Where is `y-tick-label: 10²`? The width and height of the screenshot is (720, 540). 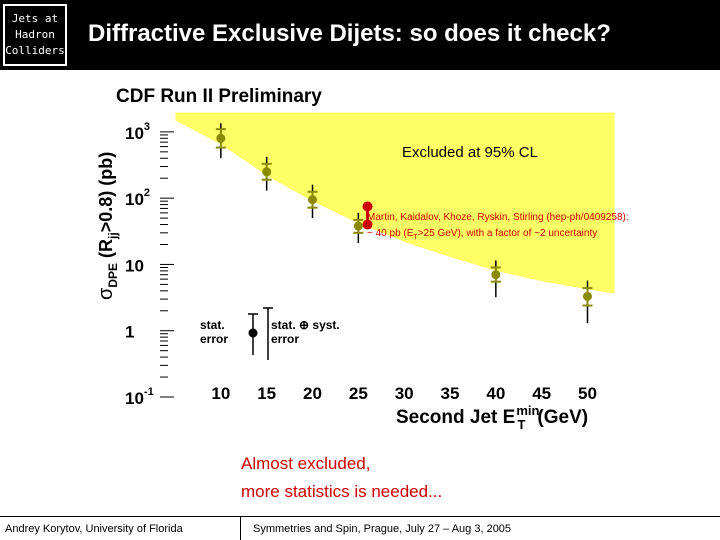
y-tick-label: 10² is located at coordinates (137, 198).